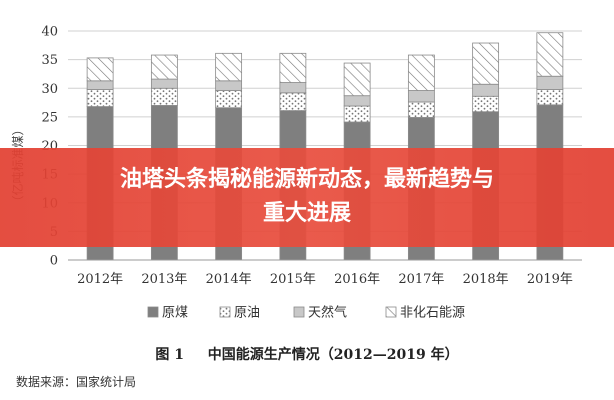 This screenshot has width=614, height=400. Describe the element at coordinates (306, 179) in the screenshot. I see `headline-line-1: 油塔头条揭秘能源新动态，最新趋势与` at that location.